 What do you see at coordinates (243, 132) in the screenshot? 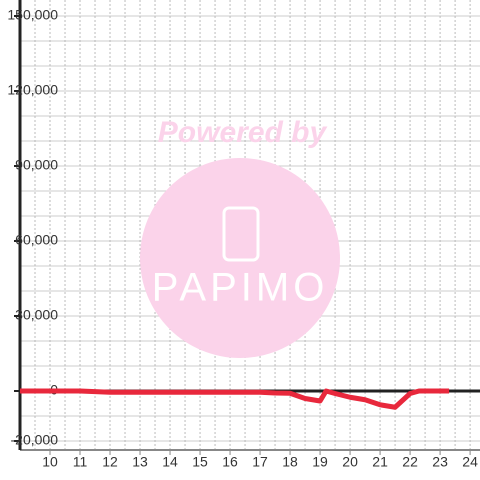
I see `watermark-caption: Powered by` at bounding box center [243, 132].